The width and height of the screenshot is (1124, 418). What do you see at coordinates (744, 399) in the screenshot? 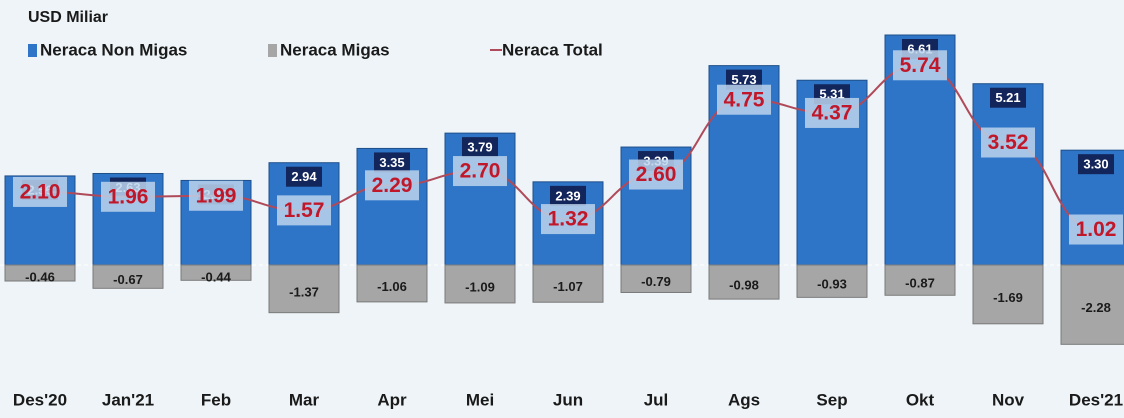
I see `x-tick-label: Ags` at bounding box center [744, 399].